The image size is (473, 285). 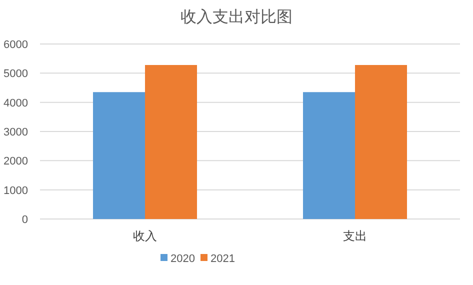 What do you see at coordinates (16, 162) in the screenshot?
I see `y-tick-label: 2000` at bounding box center [16, 162].